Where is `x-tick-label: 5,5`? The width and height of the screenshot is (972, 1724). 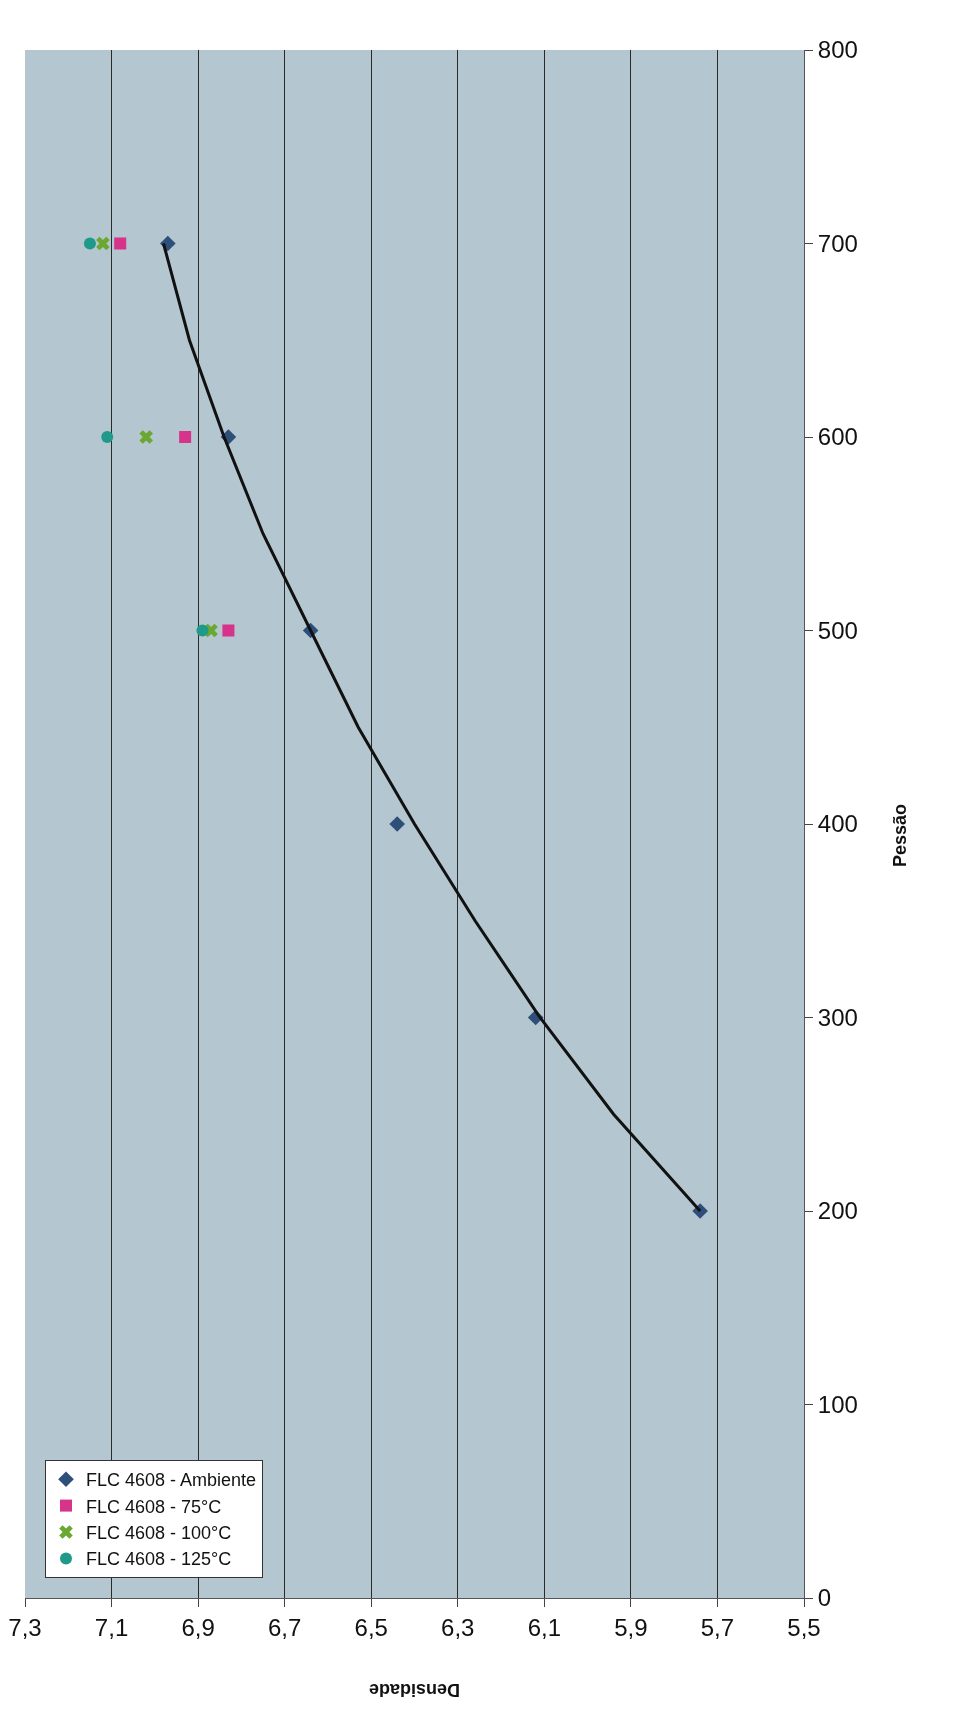
x-tick-label: 5,5 is located at coordinates (804, 1627).